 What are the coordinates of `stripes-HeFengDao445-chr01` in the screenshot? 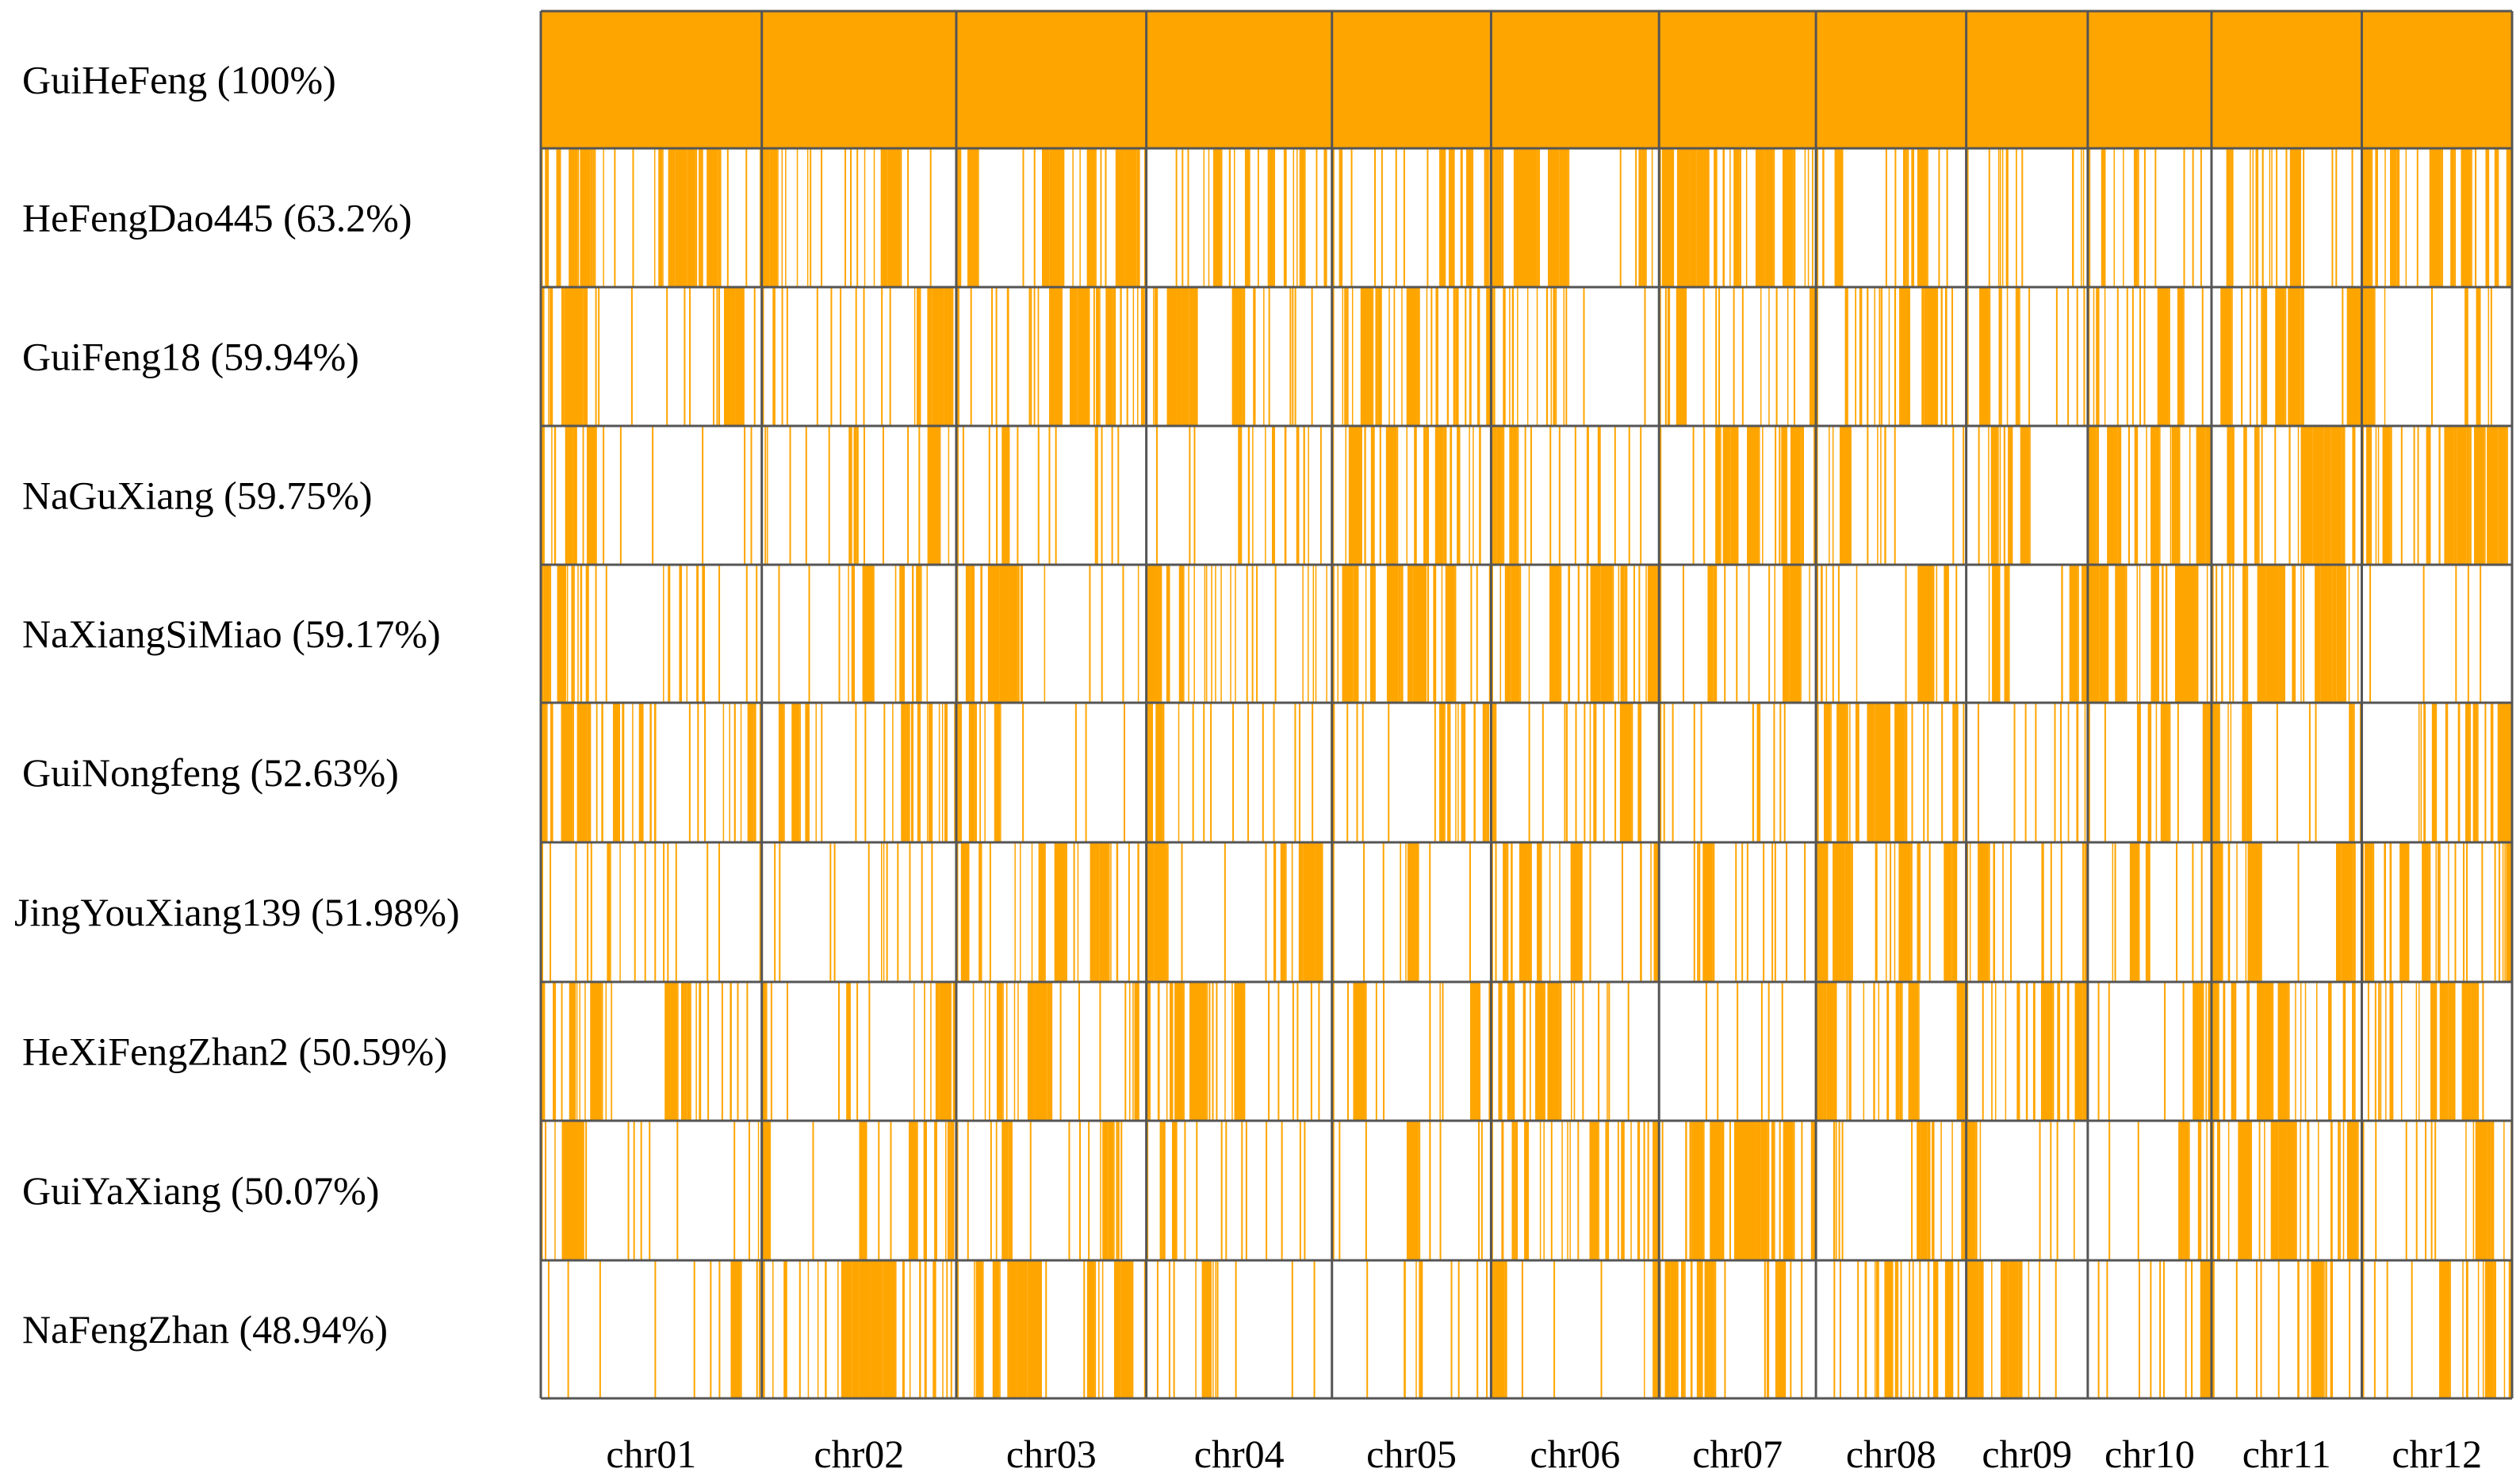 It's located at (651, 218).